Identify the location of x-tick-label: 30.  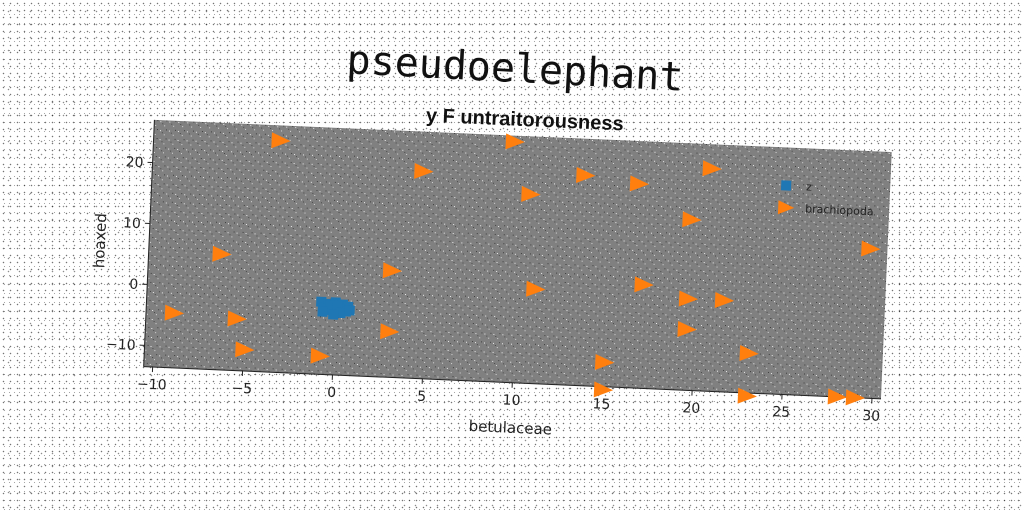
(871, 416).